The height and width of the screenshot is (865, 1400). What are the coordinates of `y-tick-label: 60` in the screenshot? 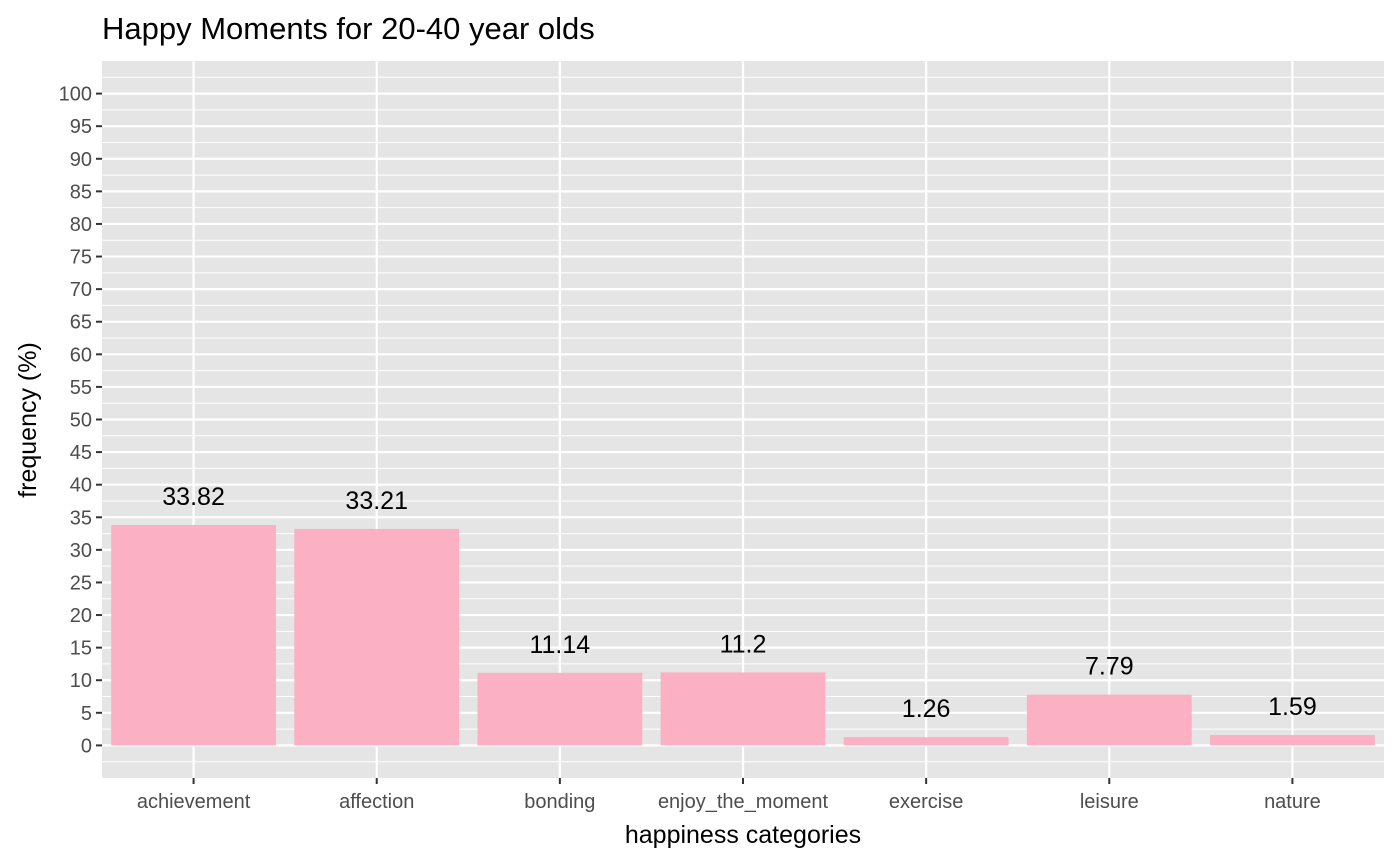 It's located at (81, 355).